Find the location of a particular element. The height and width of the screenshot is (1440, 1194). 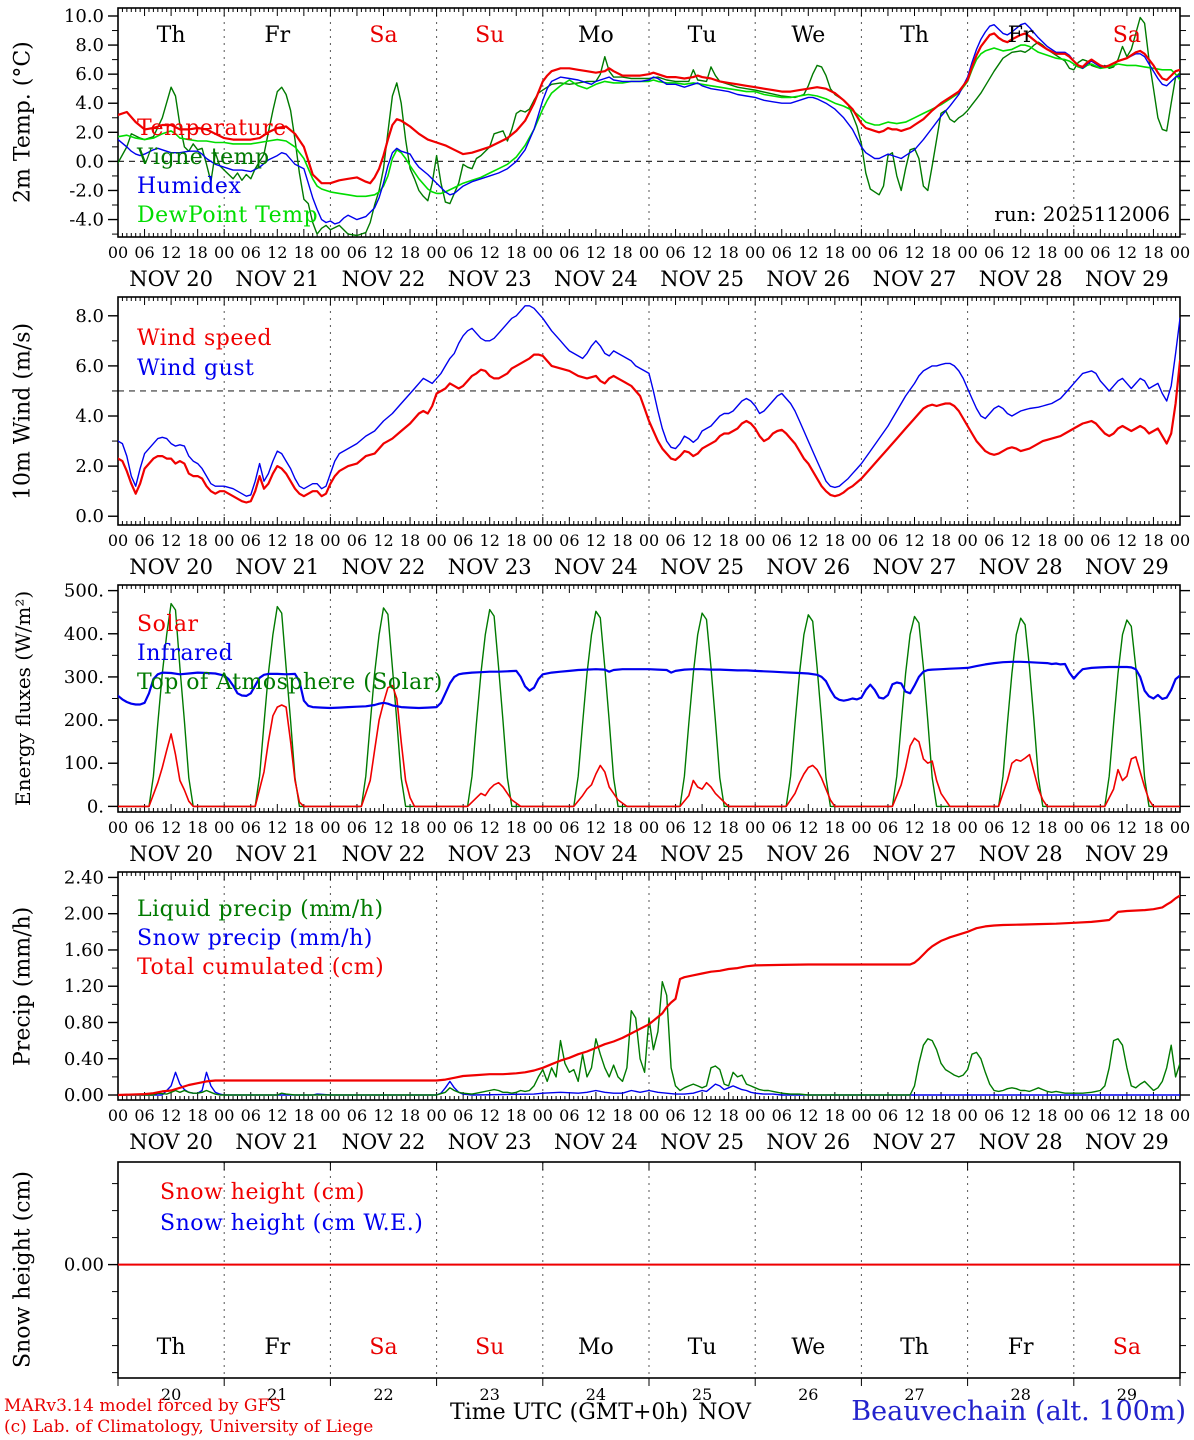

ytick-label: 6.0 is located at coordinates (89, 74).